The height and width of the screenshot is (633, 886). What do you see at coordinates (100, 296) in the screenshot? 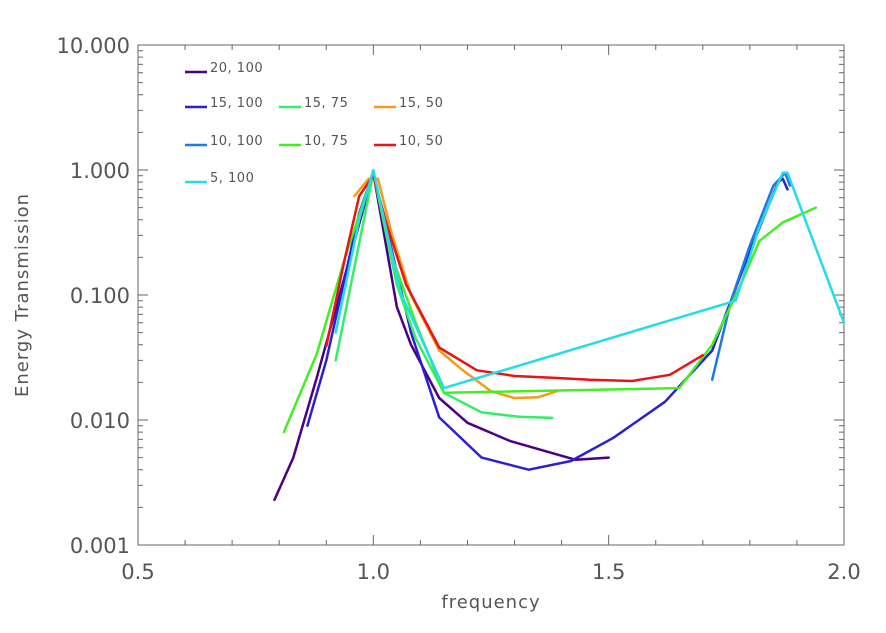
I see `y-tick-label: 0.100` at bounding box center [100, 296].